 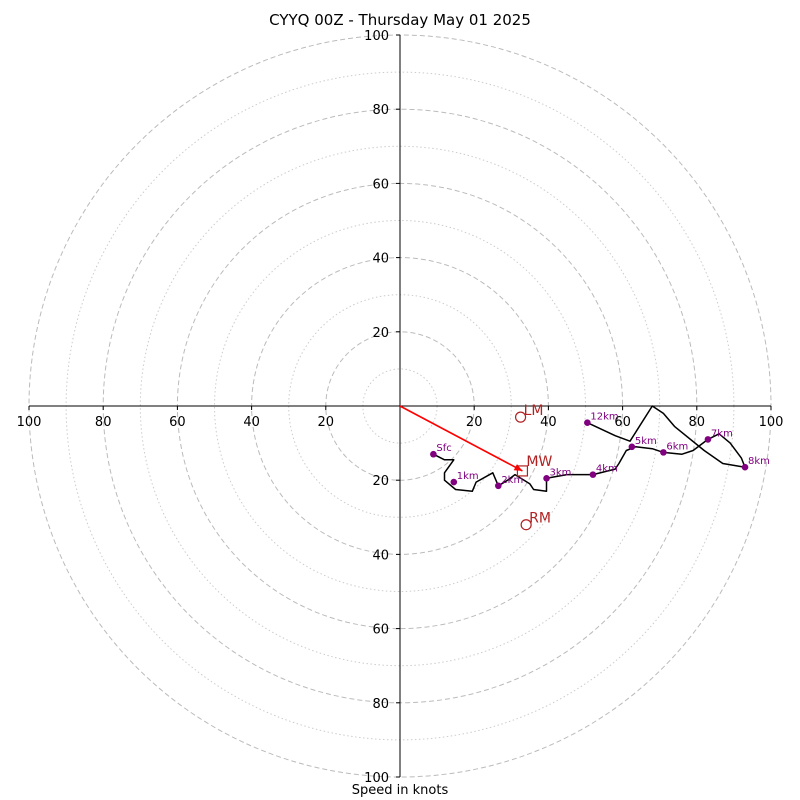 What do you see at coordinates (520, 417) in the screenshot?
I see `left-mover-marker` at bounding box center [520, 417].